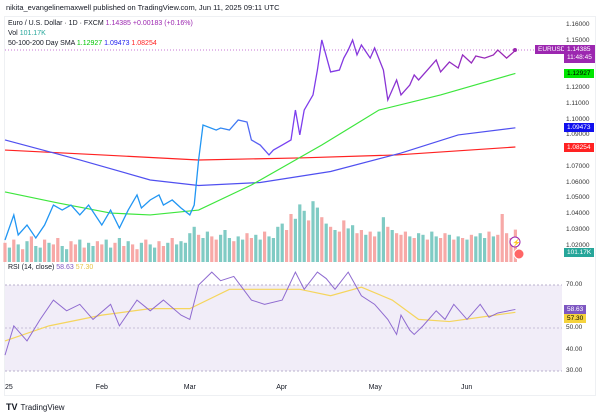 The height and width of the screenshot is (416, 602). Describe the element at coordinates (144, 43) in the screenshot. I see `sma200-value: 1.08254` at that location.